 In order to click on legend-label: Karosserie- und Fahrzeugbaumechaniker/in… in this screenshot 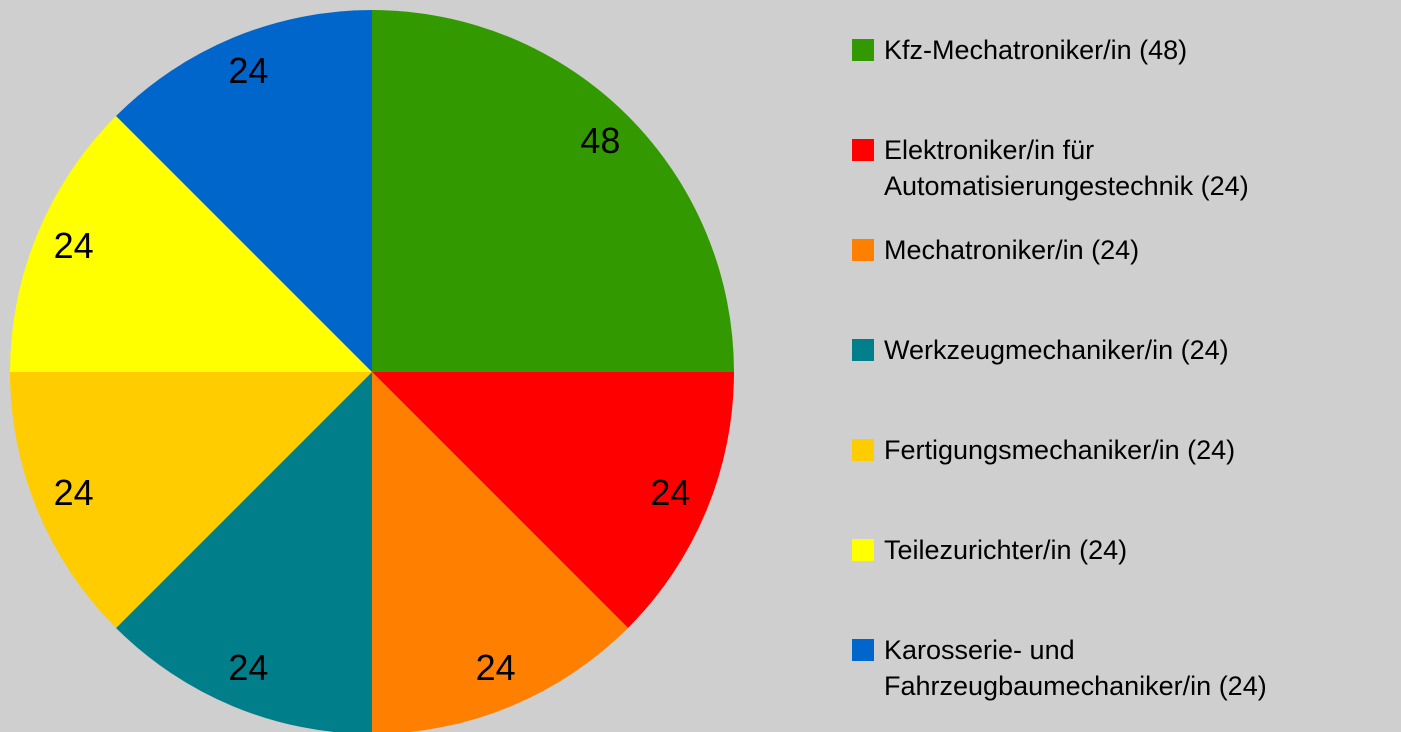, I will do `click(1075, 668)`.